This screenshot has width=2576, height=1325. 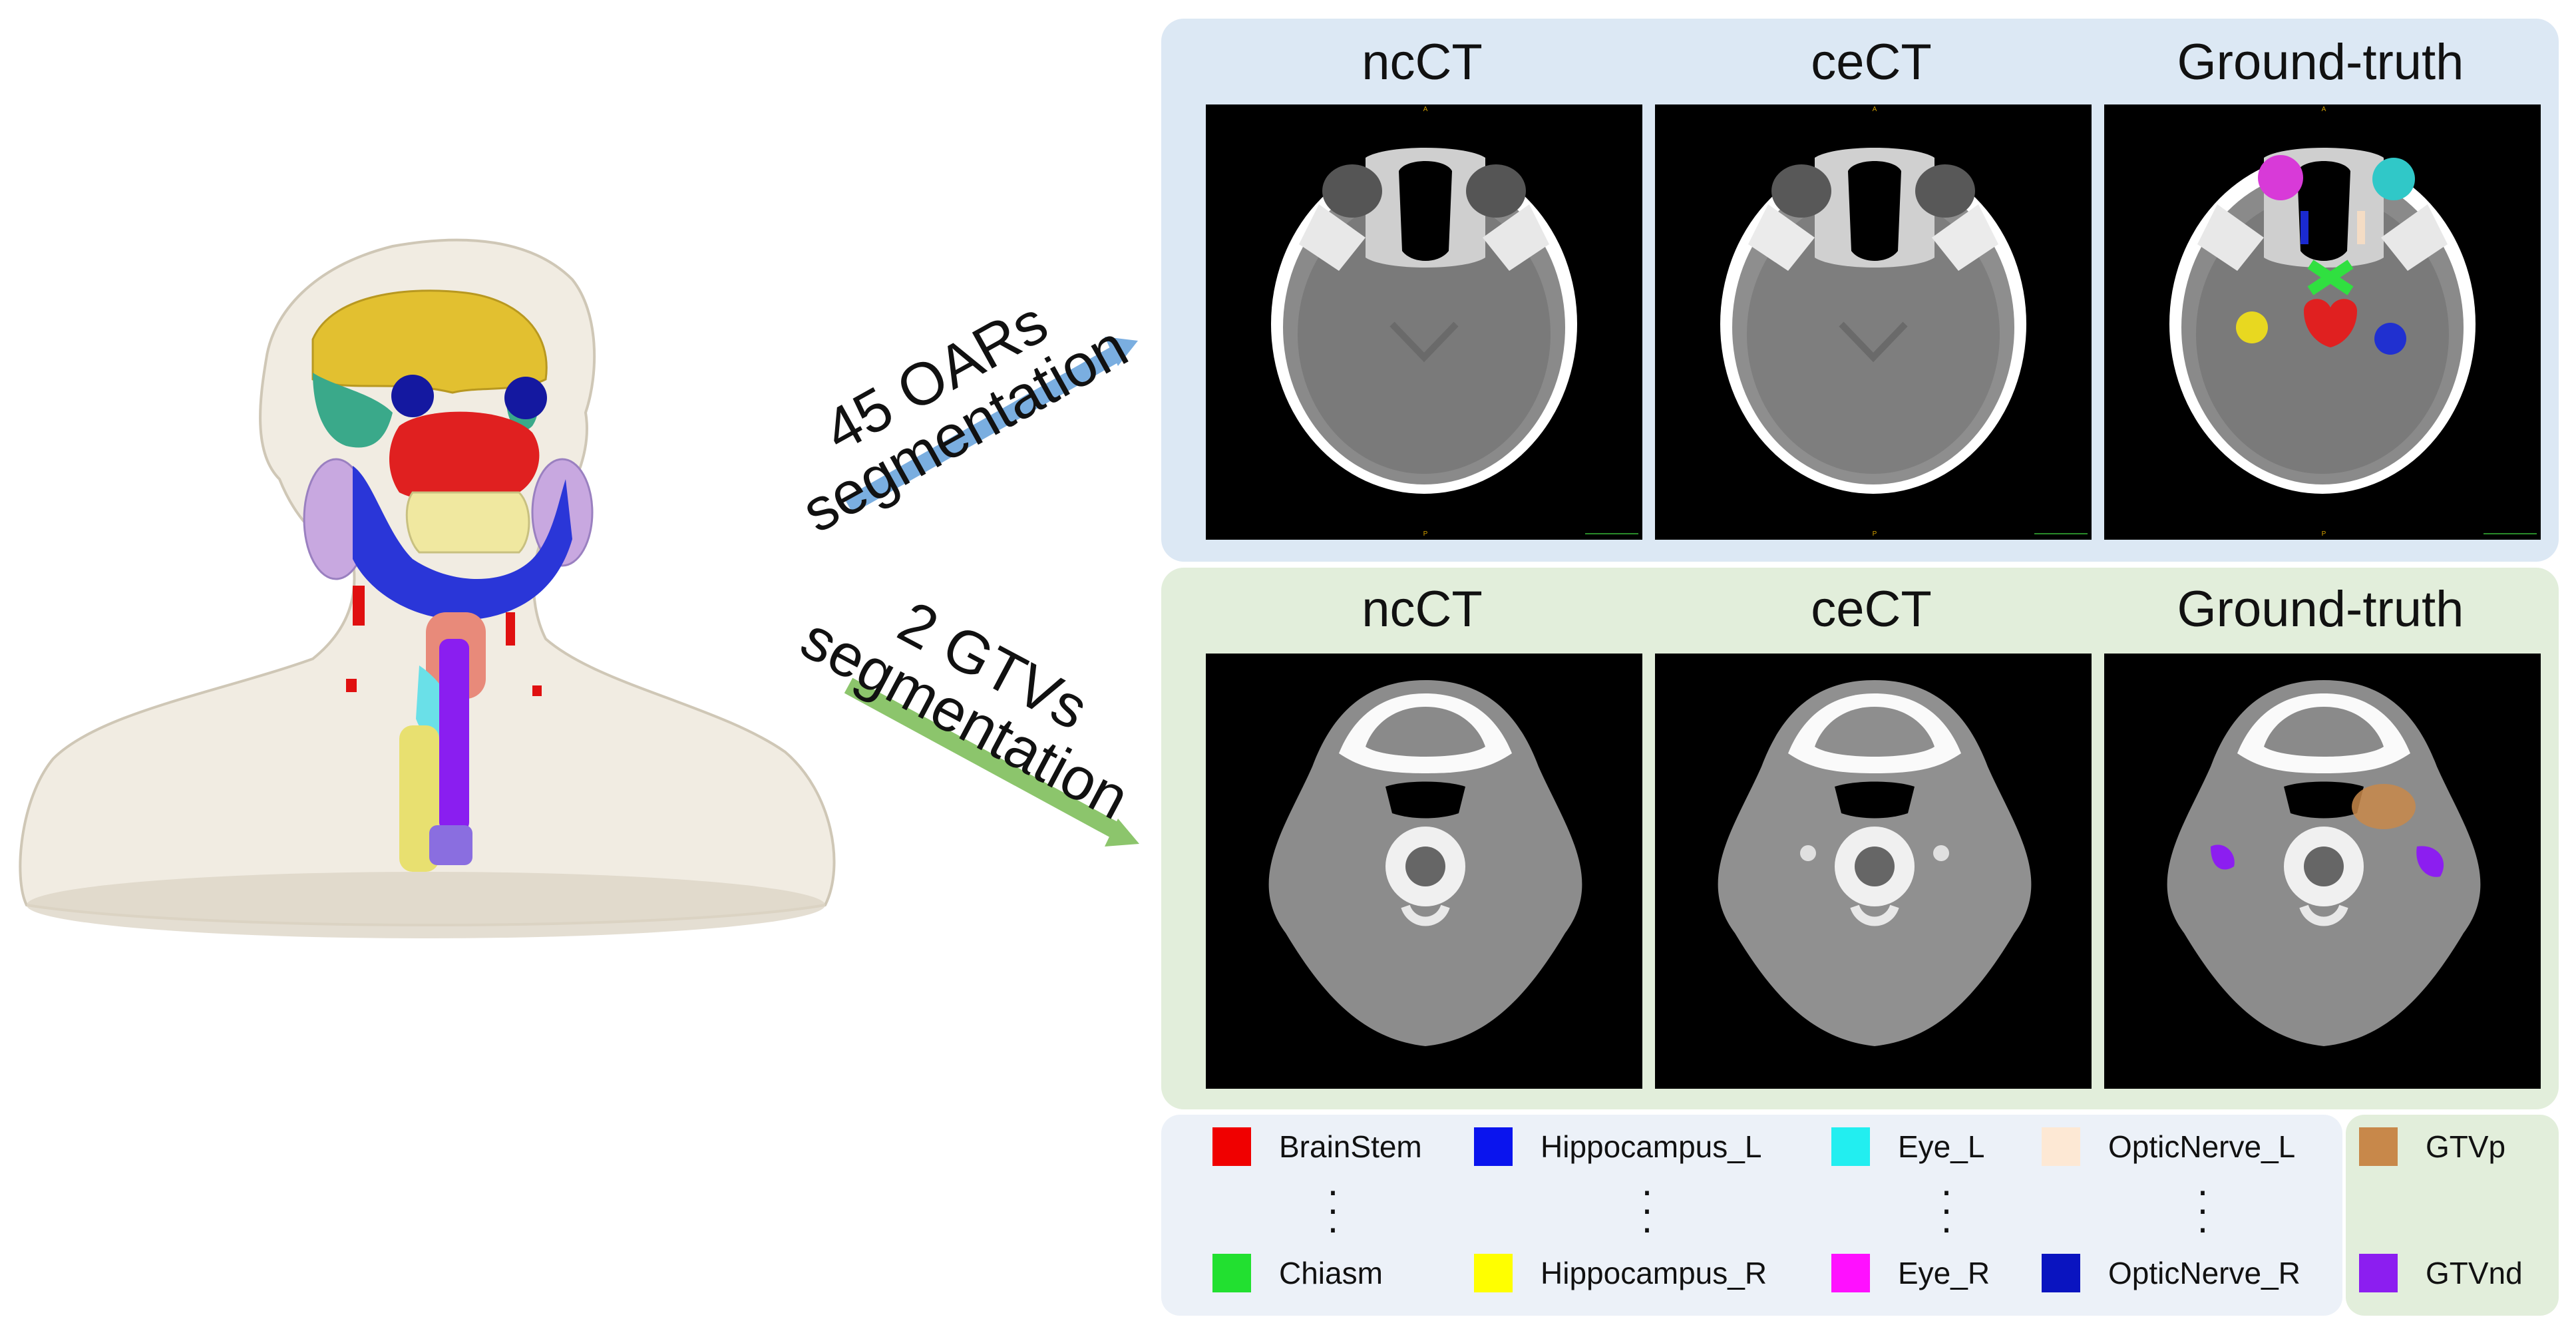 I want to click on legend-item-brainstem: BrainStem, so click(x=1317, y=1147).